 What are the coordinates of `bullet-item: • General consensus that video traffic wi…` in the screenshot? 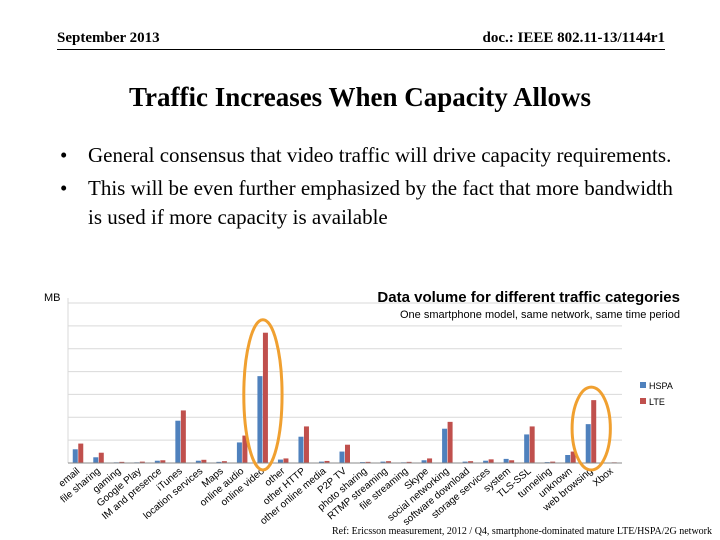 It's located at (370, 155).